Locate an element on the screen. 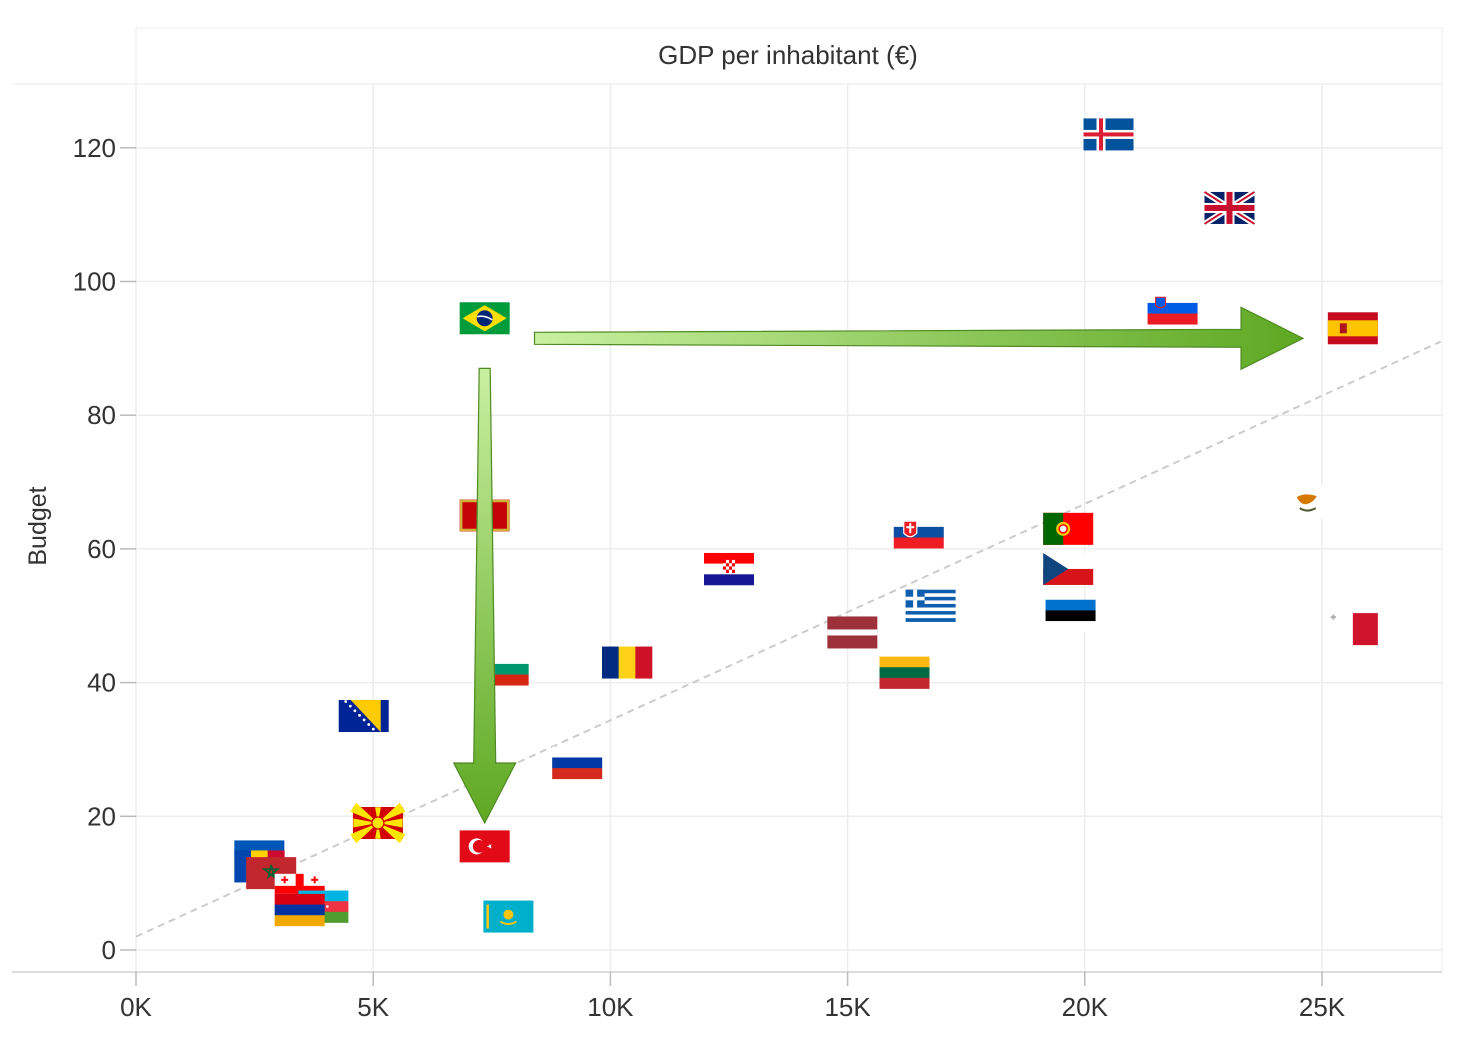  greece-flag is located at coordinates (930, 605).